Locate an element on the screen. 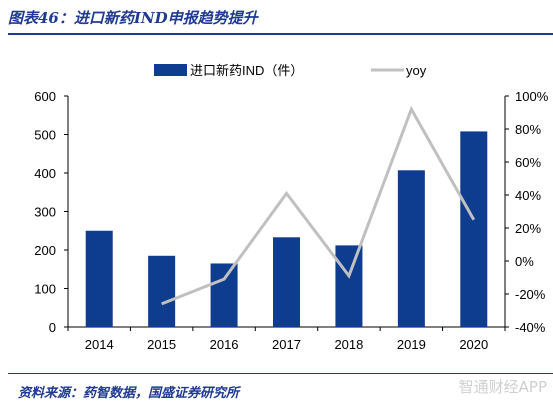  legend-label-bar: 进口新药IND（件） is located at coordinates (246, 70).